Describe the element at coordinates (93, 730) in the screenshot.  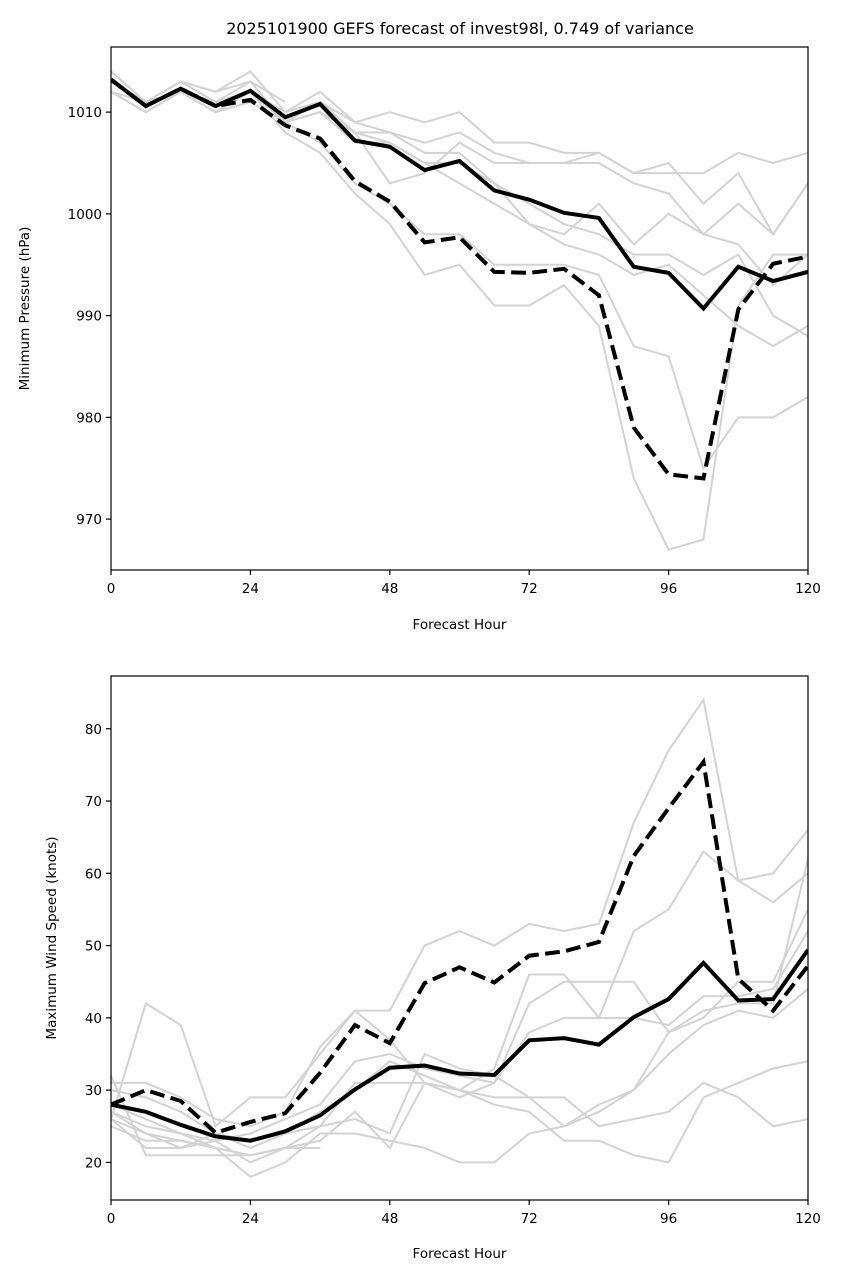
I see `wind-y-tick-label: 80` at that location.